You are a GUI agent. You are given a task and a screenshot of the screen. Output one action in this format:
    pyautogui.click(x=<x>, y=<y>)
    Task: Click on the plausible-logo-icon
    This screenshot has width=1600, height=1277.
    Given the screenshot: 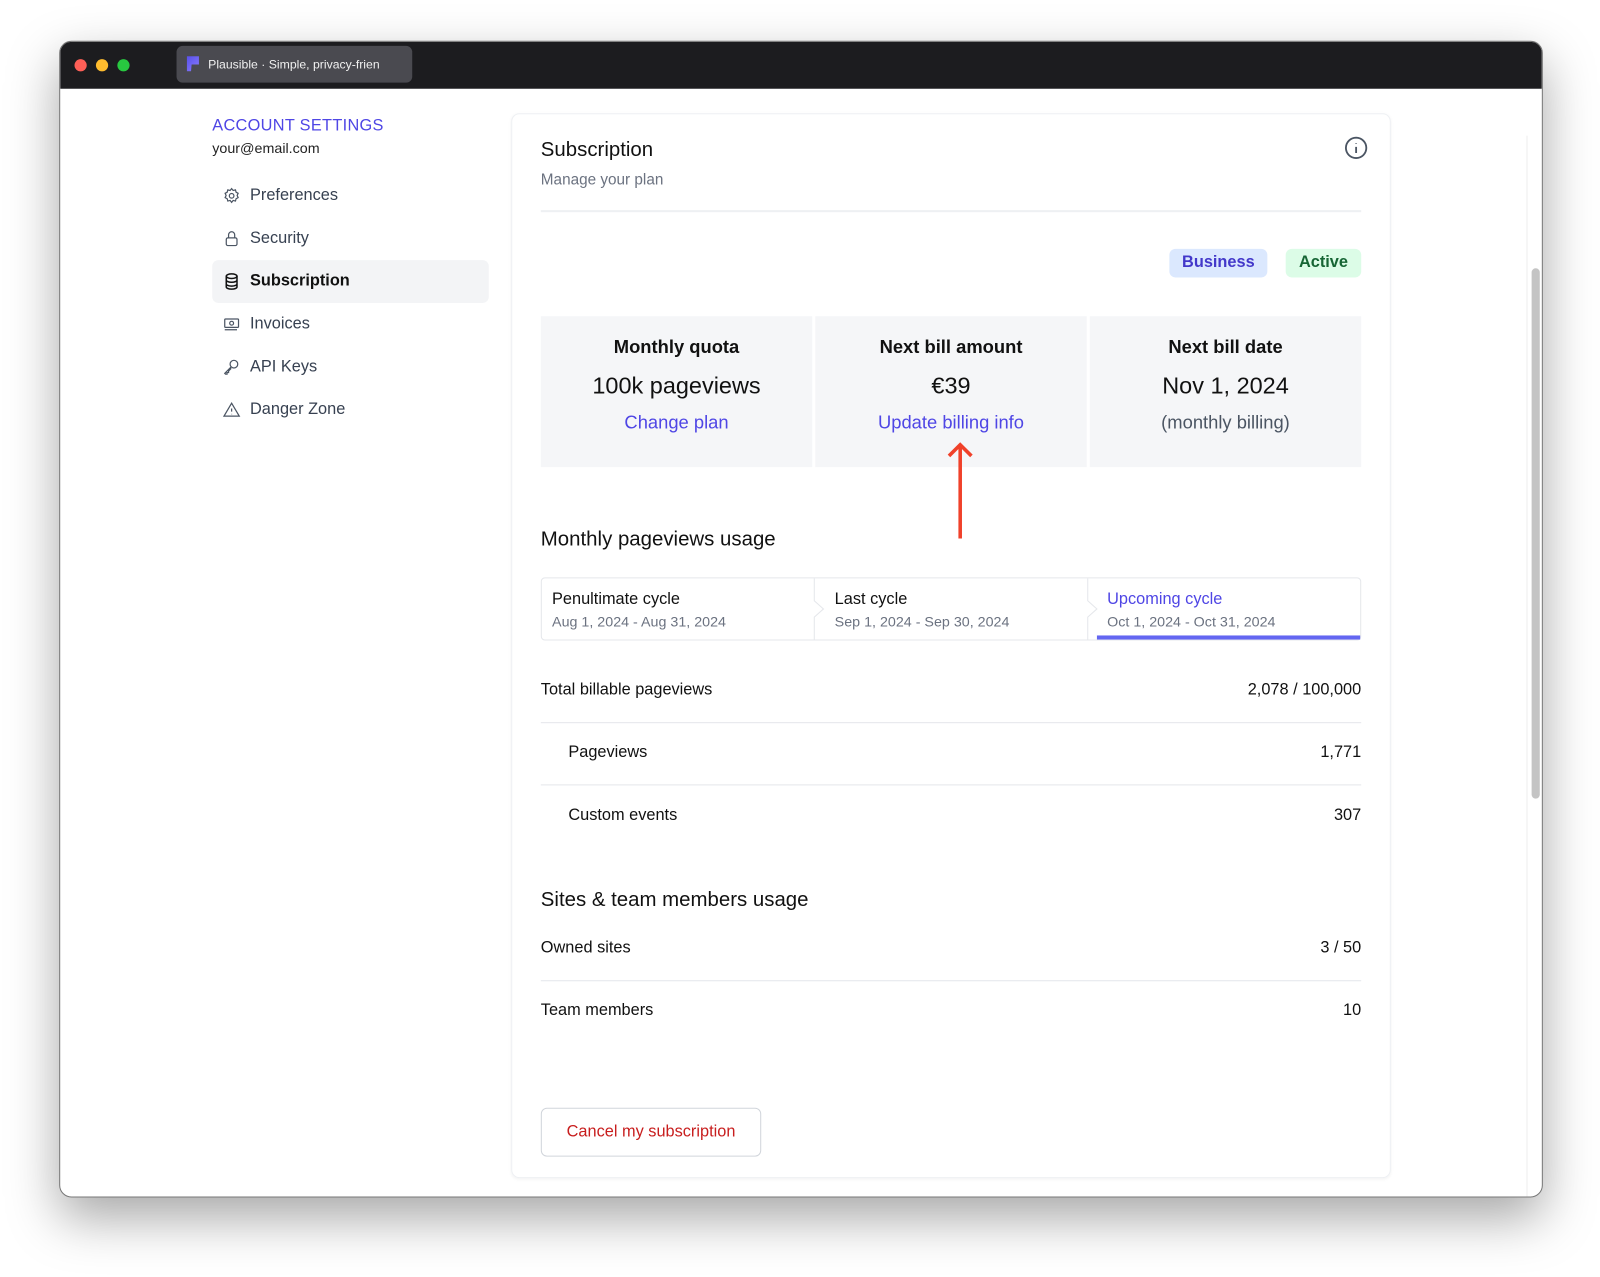 What is the action you would take?
    pyautogui.click(x=192, y=64)
    